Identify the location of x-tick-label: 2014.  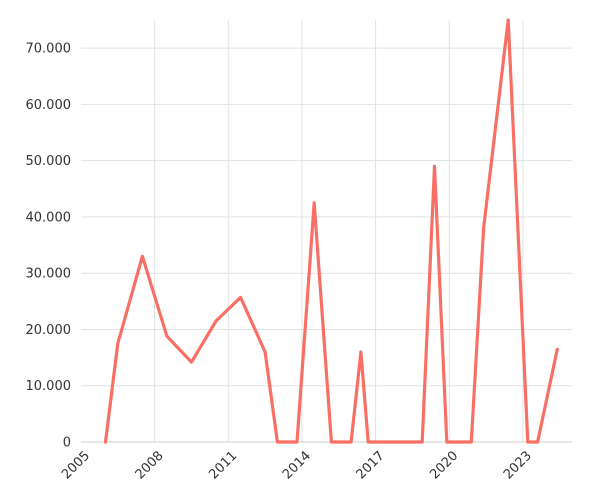
(297, 465).